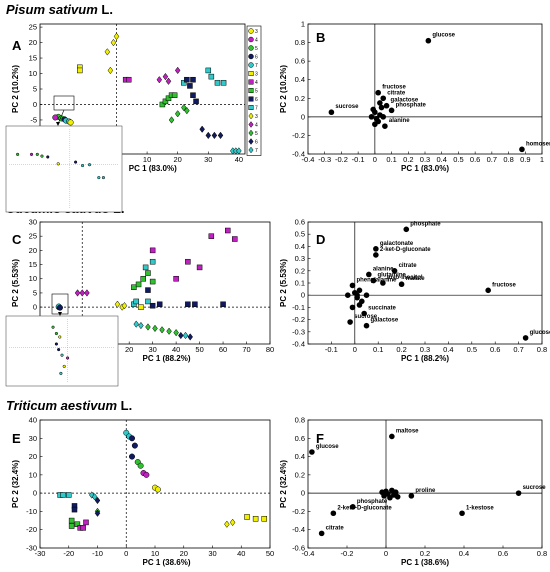  I want to click on y-axis-label: PC 2 (5.53%), so click(283, 283).